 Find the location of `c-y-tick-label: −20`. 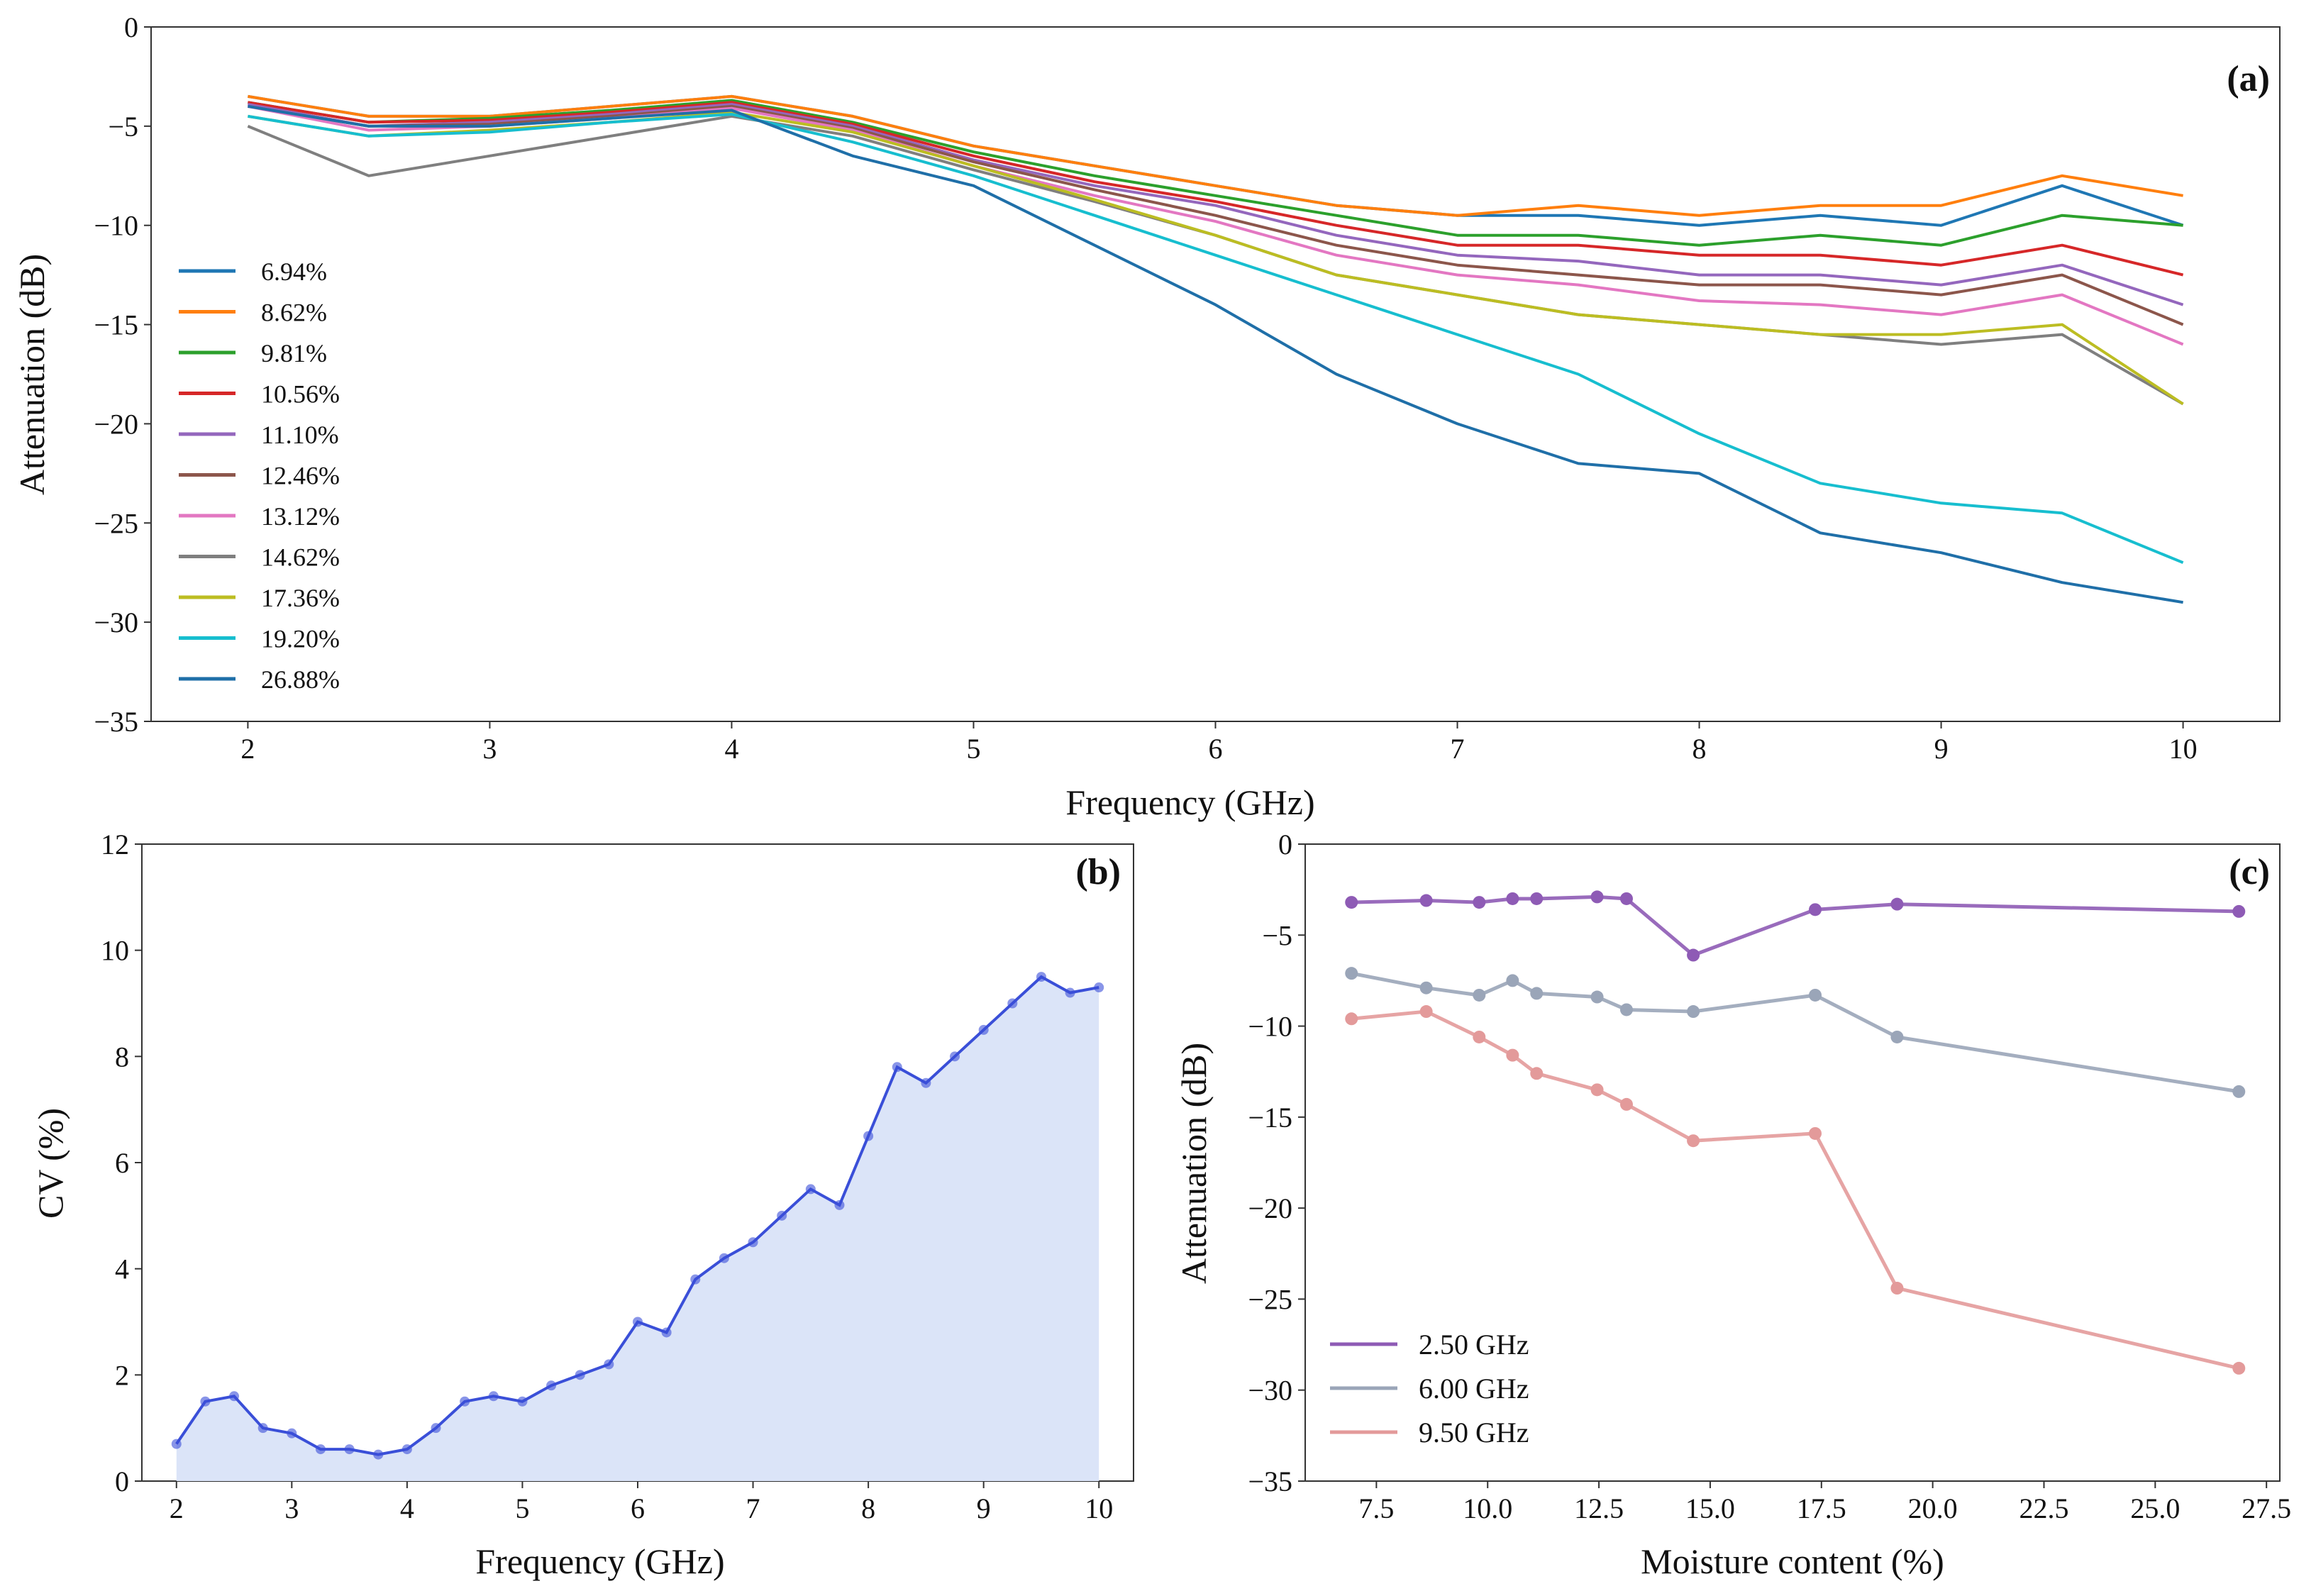

c-y-tick-label: −20 is located at coordinates (1270, 1208).